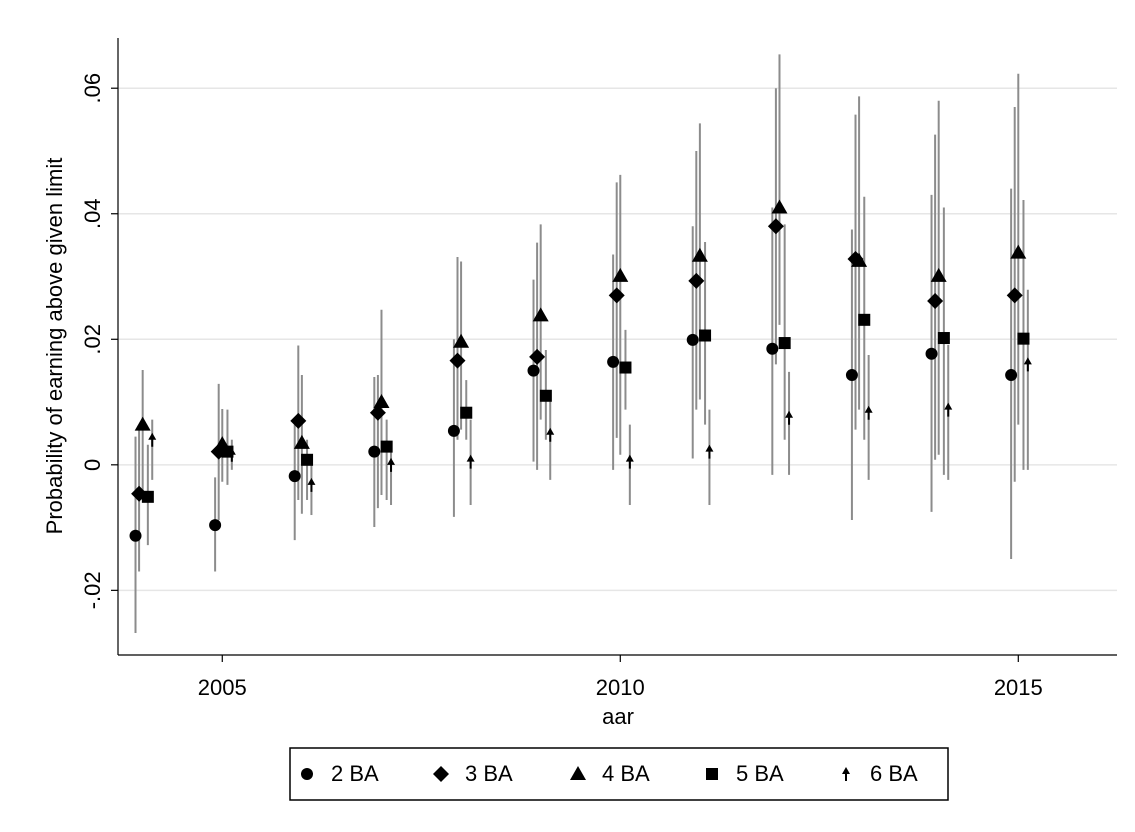  What do you see at coordinates (222, 687) in the screenshot?
I see `x-tick-label: 2005` at bounding box center [222, 687].